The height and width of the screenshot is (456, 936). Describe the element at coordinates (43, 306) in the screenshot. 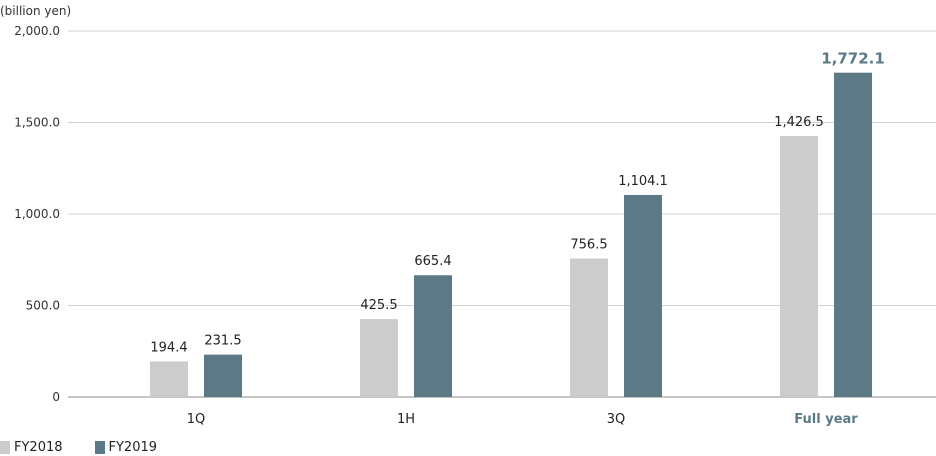

I see `y-tick-label: 500.0` at that location.